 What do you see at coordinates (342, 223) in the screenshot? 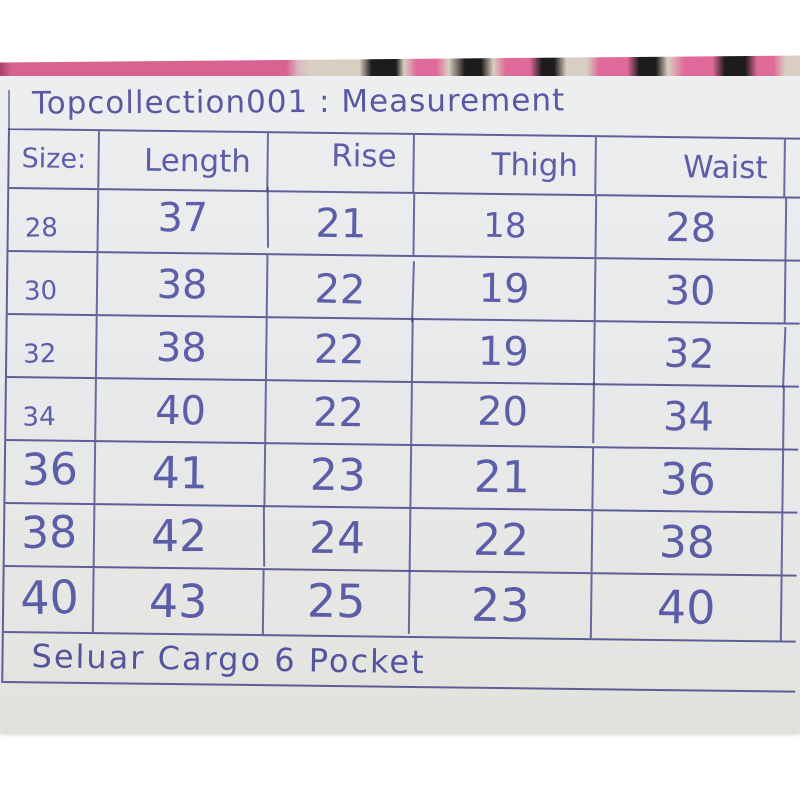
I see `table-cell-rise: 21` at bounding box center [342, 223].